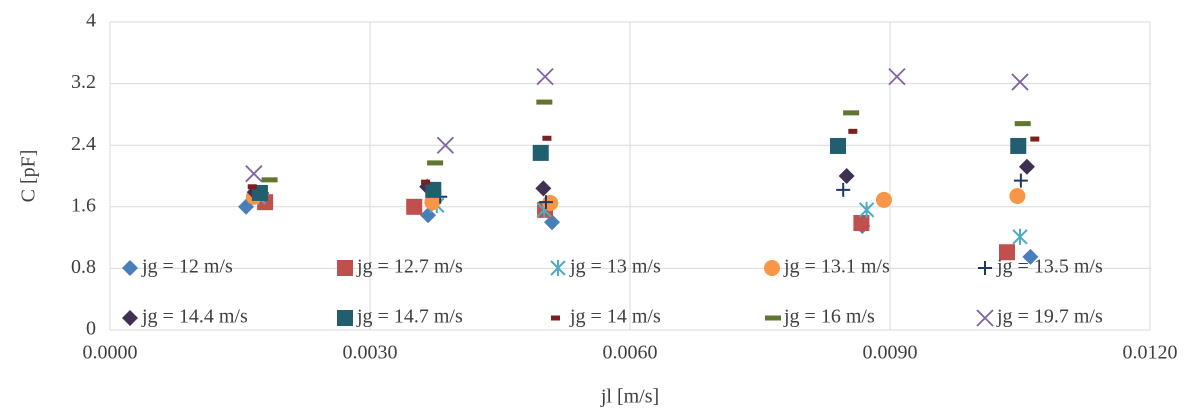 The image size is (1193, 412). I want to click on legend-label: jg = 13.5 m/s, so click(1049, 267).